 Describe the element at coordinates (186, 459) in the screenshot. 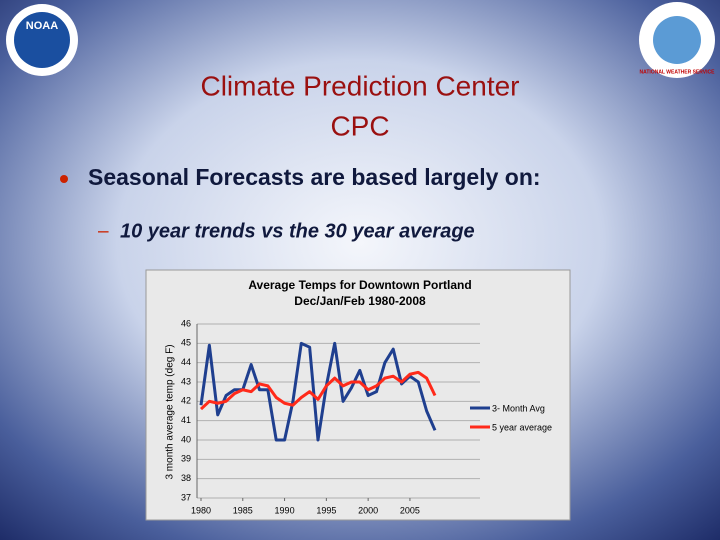

I see `y-tick-label: 39` at that location.